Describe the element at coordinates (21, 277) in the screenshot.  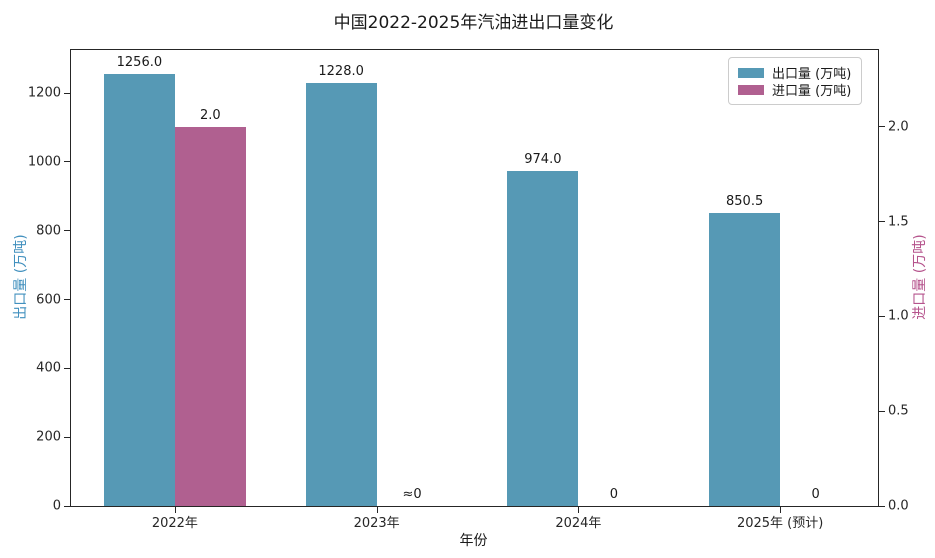
I see `left-axis-label: 出口量 (万吨)` at that location.